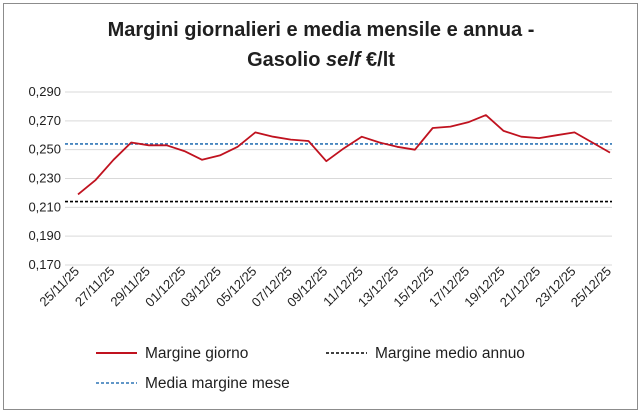 This screenshot has width=643, height=415. Describe the element at coordinates (44, 235) in the screenshot. I see `y-tick-label: 0,190` at that location.